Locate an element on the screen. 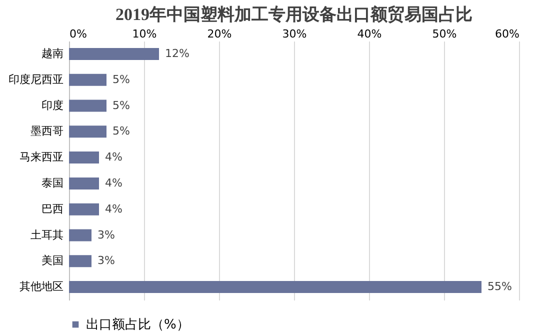 The image size is (533, 336). x-tick-label: 60% is located at coordinates (507, 34).